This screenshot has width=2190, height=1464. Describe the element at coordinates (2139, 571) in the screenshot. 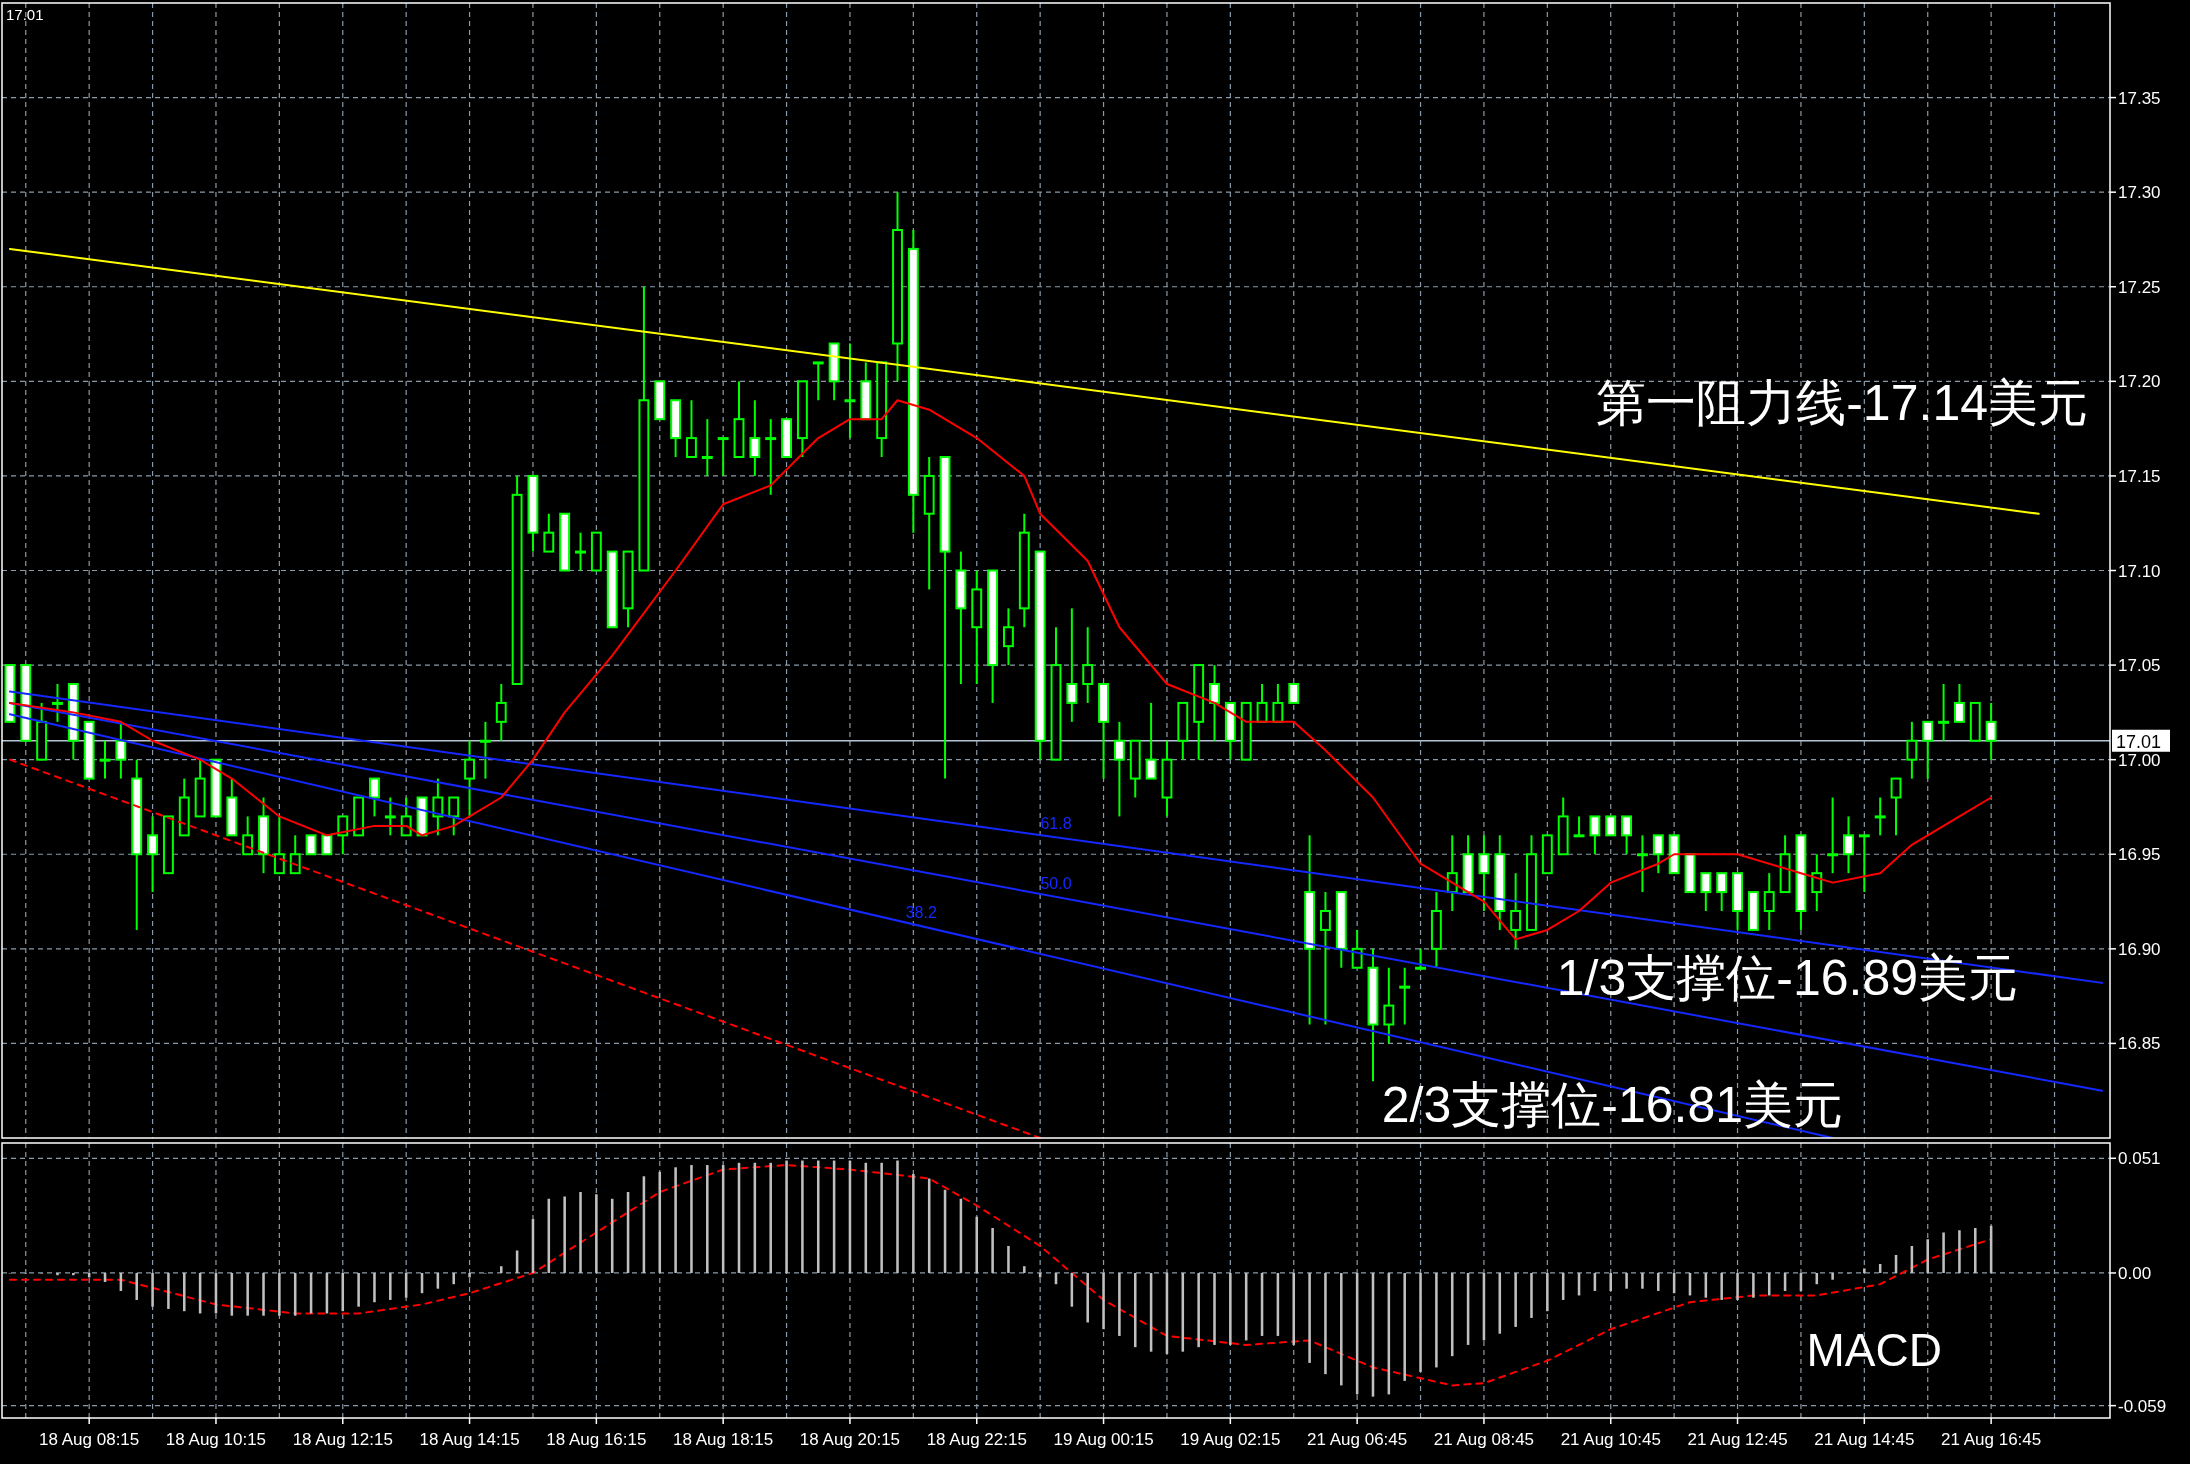

I see `y-tick-label: 17.10` at that location.